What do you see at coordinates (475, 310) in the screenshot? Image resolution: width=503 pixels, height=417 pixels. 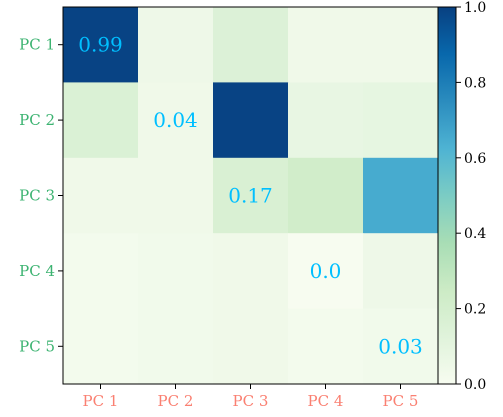 I see `colorbar-tick-label: 0.2` at bounding box center [475, 310].